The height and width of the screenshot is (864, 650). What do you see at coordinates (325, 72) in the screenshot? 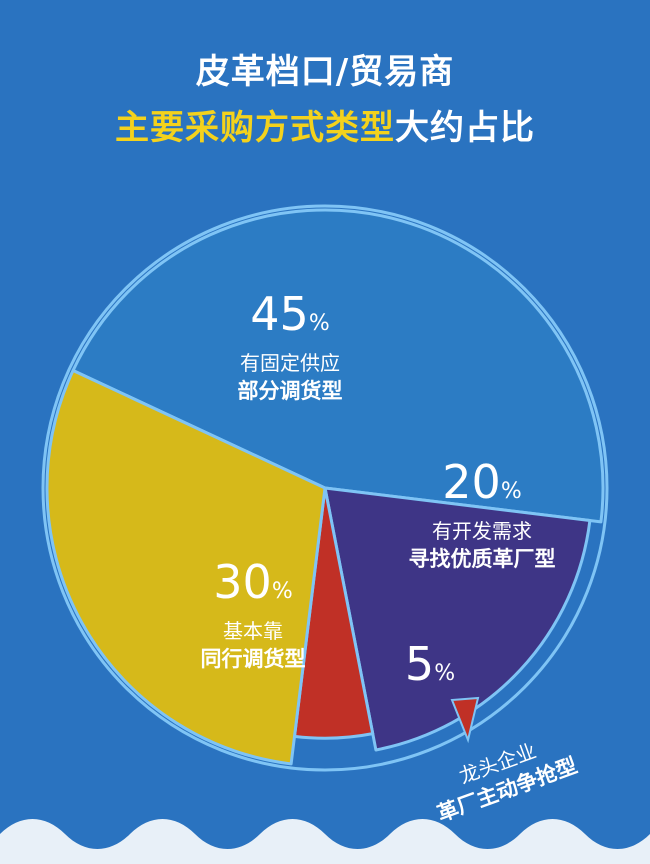
I see `title-line1: 皮革档口/贸易商` at bounding box center [325, 72].